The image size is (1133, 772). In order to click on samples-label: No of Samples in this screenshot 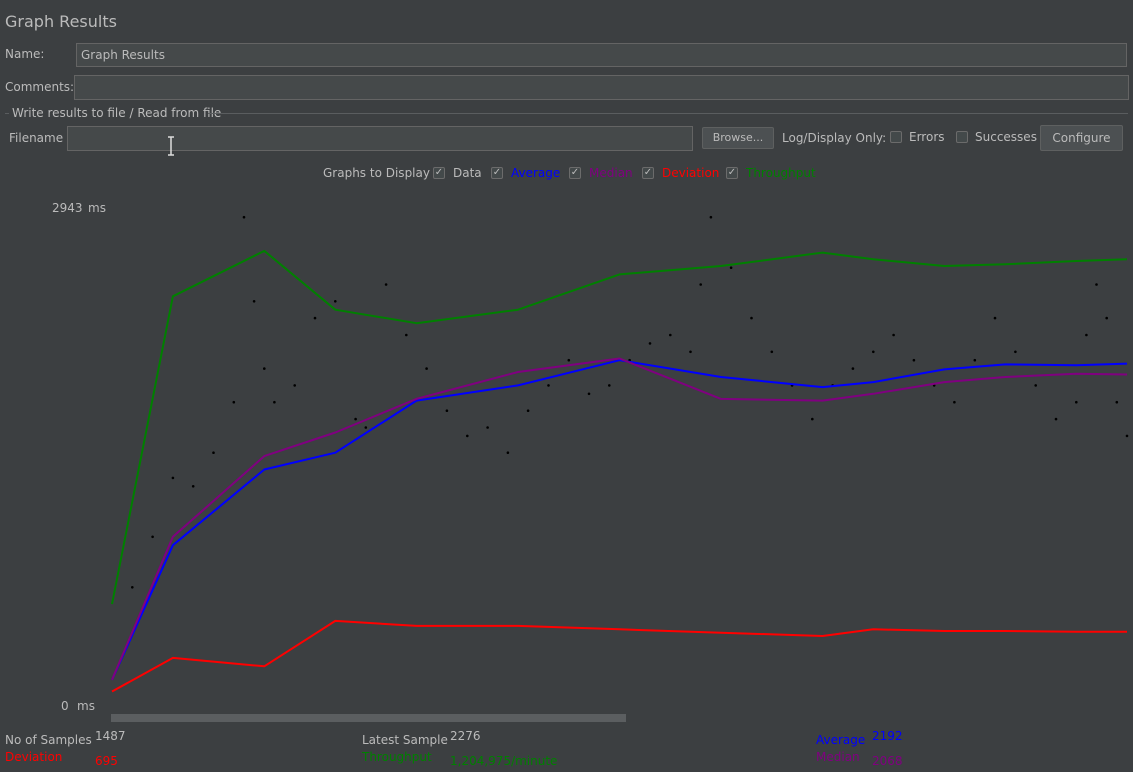, I will do `click(48, 740)`.